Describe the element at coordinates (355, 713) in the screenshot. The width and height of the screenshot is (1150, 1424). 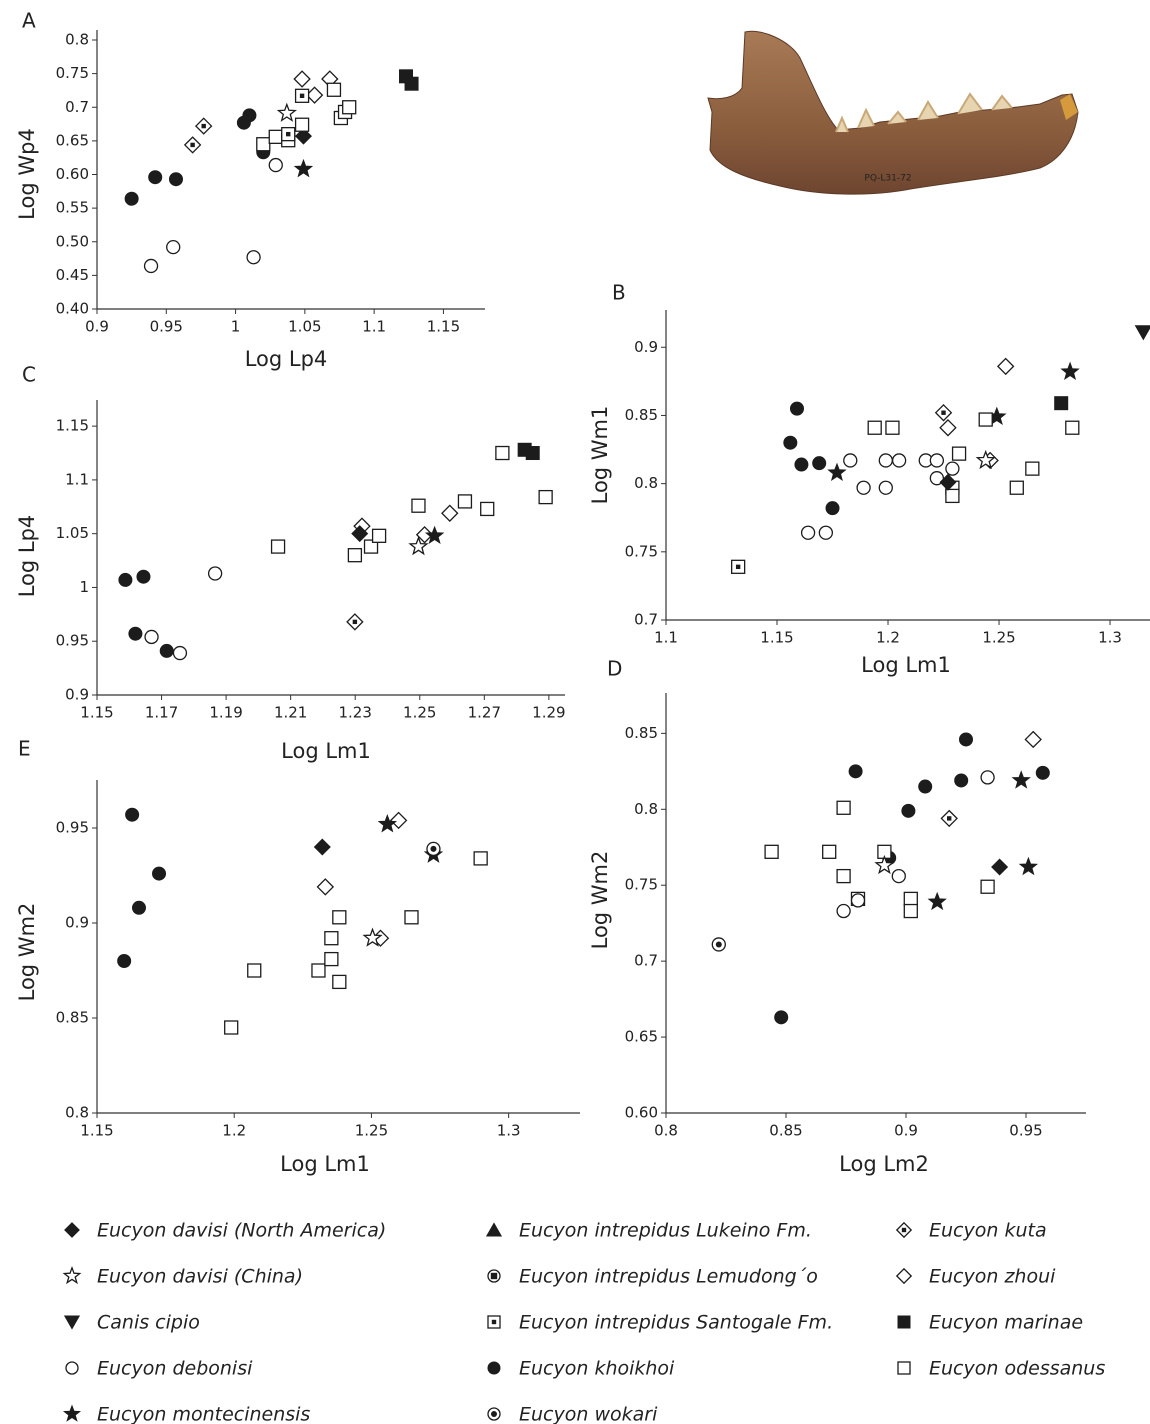
I see `x-tick-label: 1.23` at that location.